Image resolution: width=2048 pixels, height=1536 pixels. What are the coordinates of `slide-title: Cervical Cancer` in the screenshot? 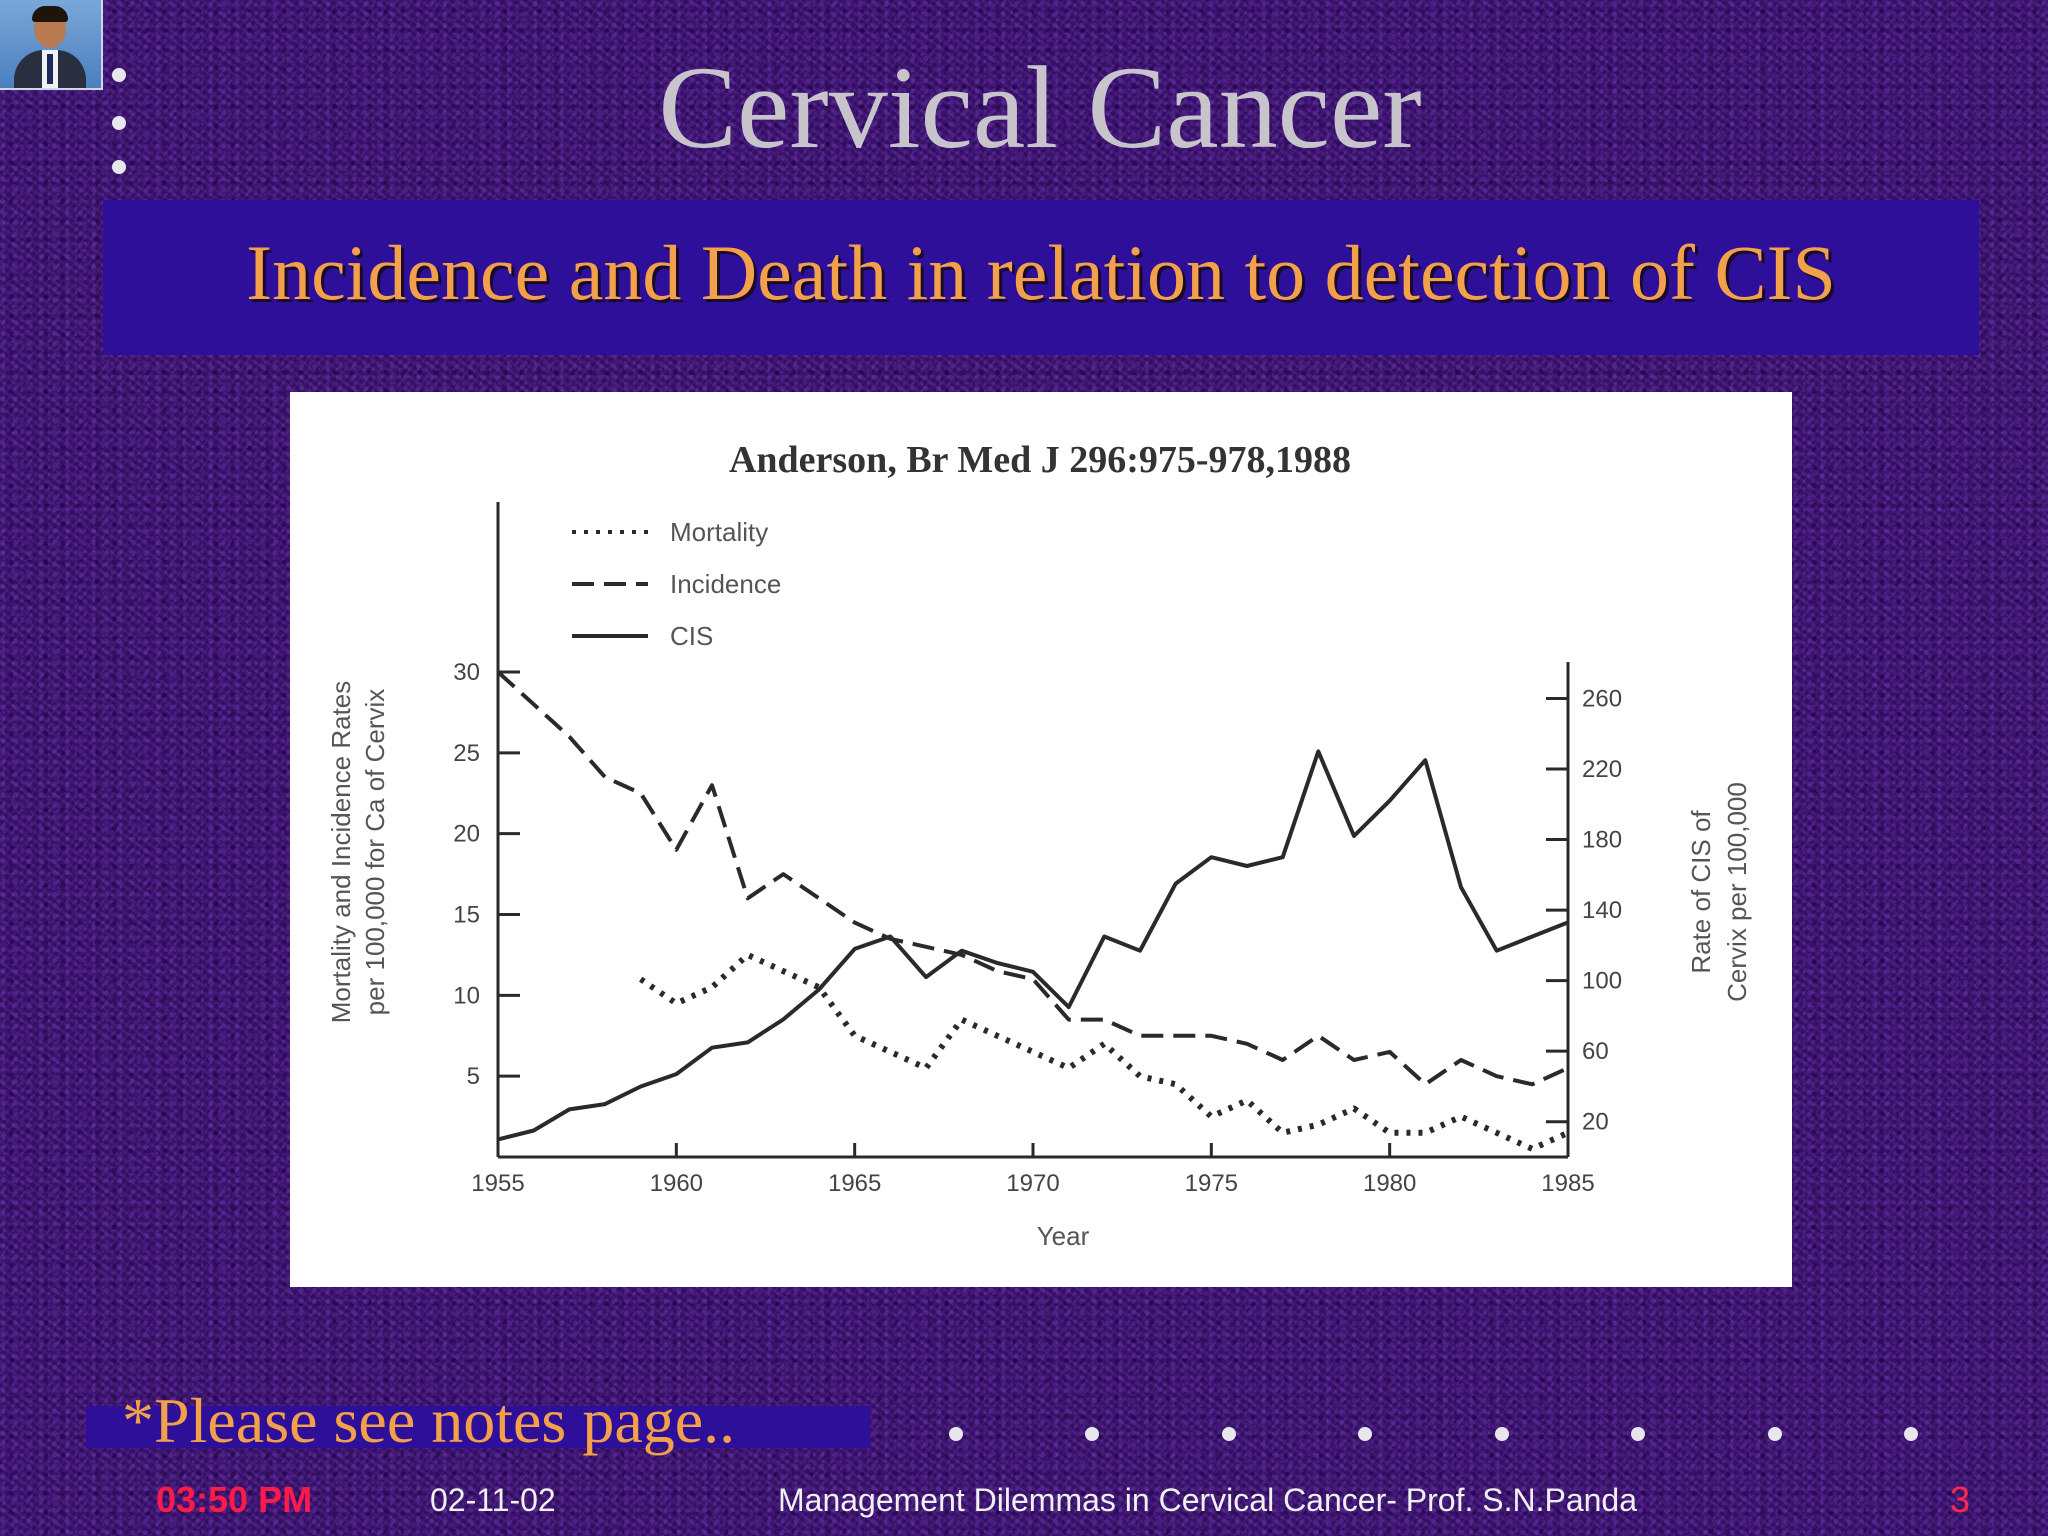 It's located at (1040, 107).